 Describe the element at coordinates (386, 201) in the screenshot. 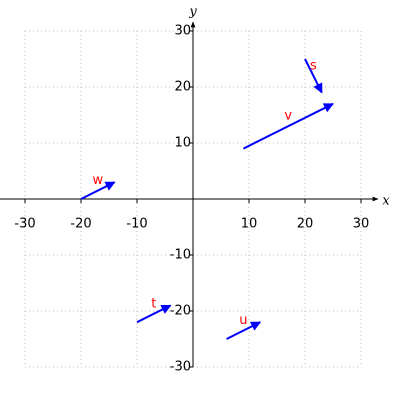

I see `x-axis-label: x` at that location.